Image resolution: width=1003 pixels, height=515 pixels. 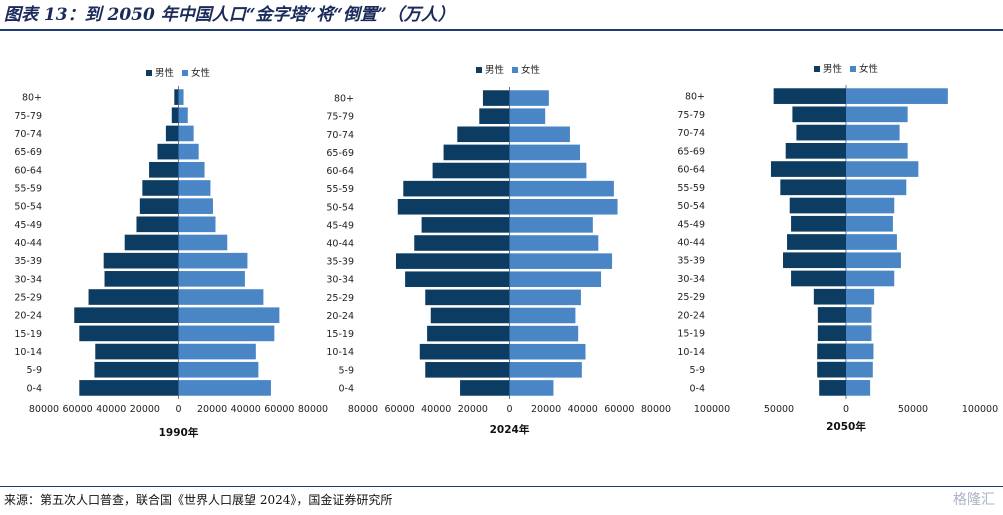 I want to click on legend-label-male: 男性, so click(x=165, y=73).